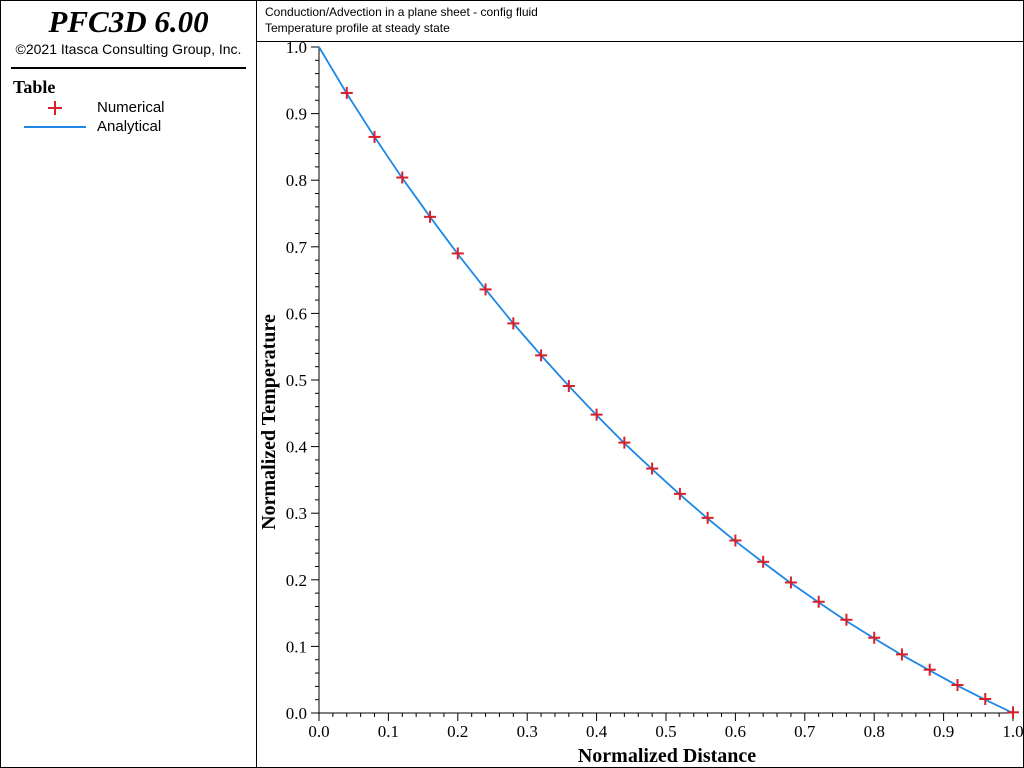 This screenshot has height=768, width=1024. Describe the element at coordinates (296, 646) in the screenshot. I see `y-tick-label: 0.1` at that location.